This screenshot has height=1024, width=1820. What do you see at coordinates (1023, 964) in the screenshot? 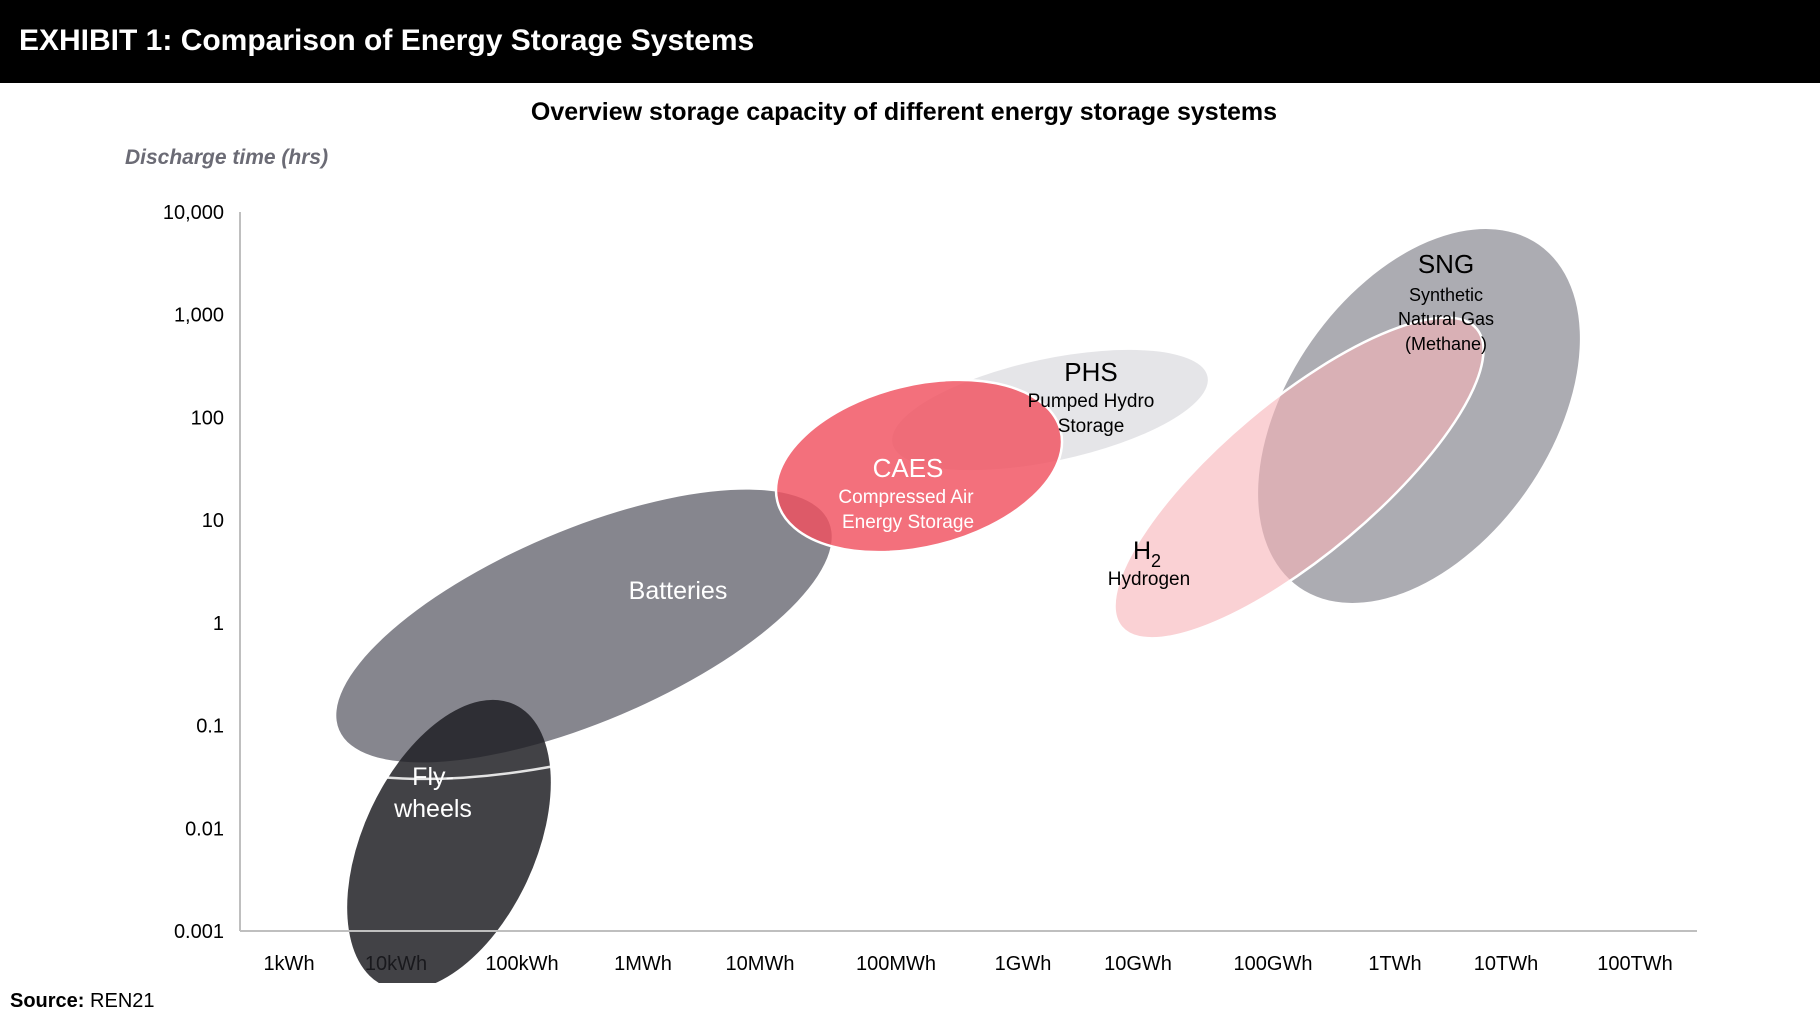
I see `x-tick-label: 1GWh` at bounding box center [1023, 964].